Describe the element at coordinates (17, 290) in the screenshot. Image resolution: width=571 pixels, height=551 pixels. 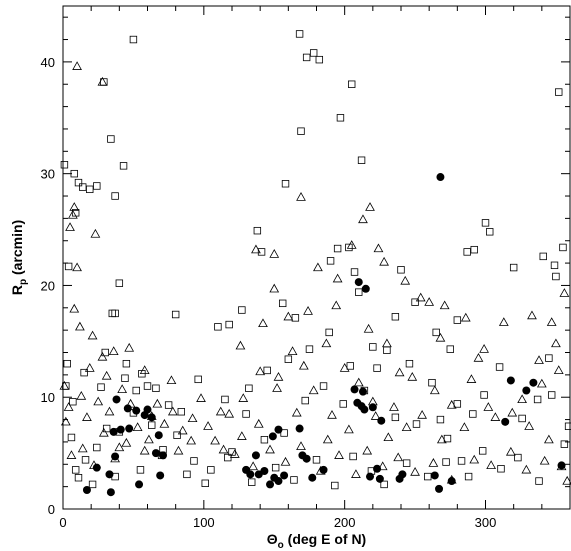
I see `y-axis-label-symbol: R` at that location.